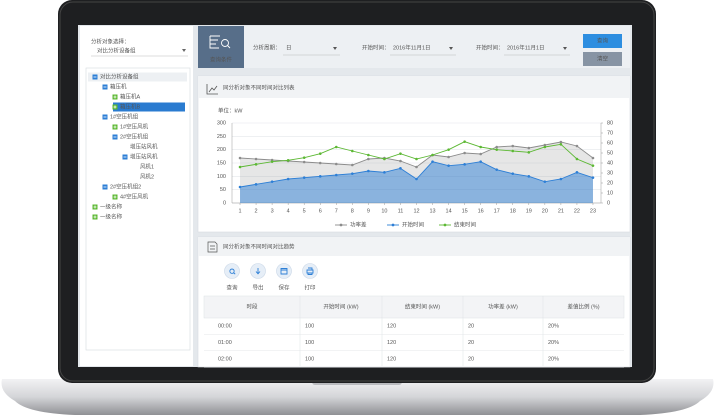 Image resolution: width=715 pixels, height=419 pixels. Describe the element at coordinates (229, 47) in the screenshot. I see `query-icon-handle` at that location.